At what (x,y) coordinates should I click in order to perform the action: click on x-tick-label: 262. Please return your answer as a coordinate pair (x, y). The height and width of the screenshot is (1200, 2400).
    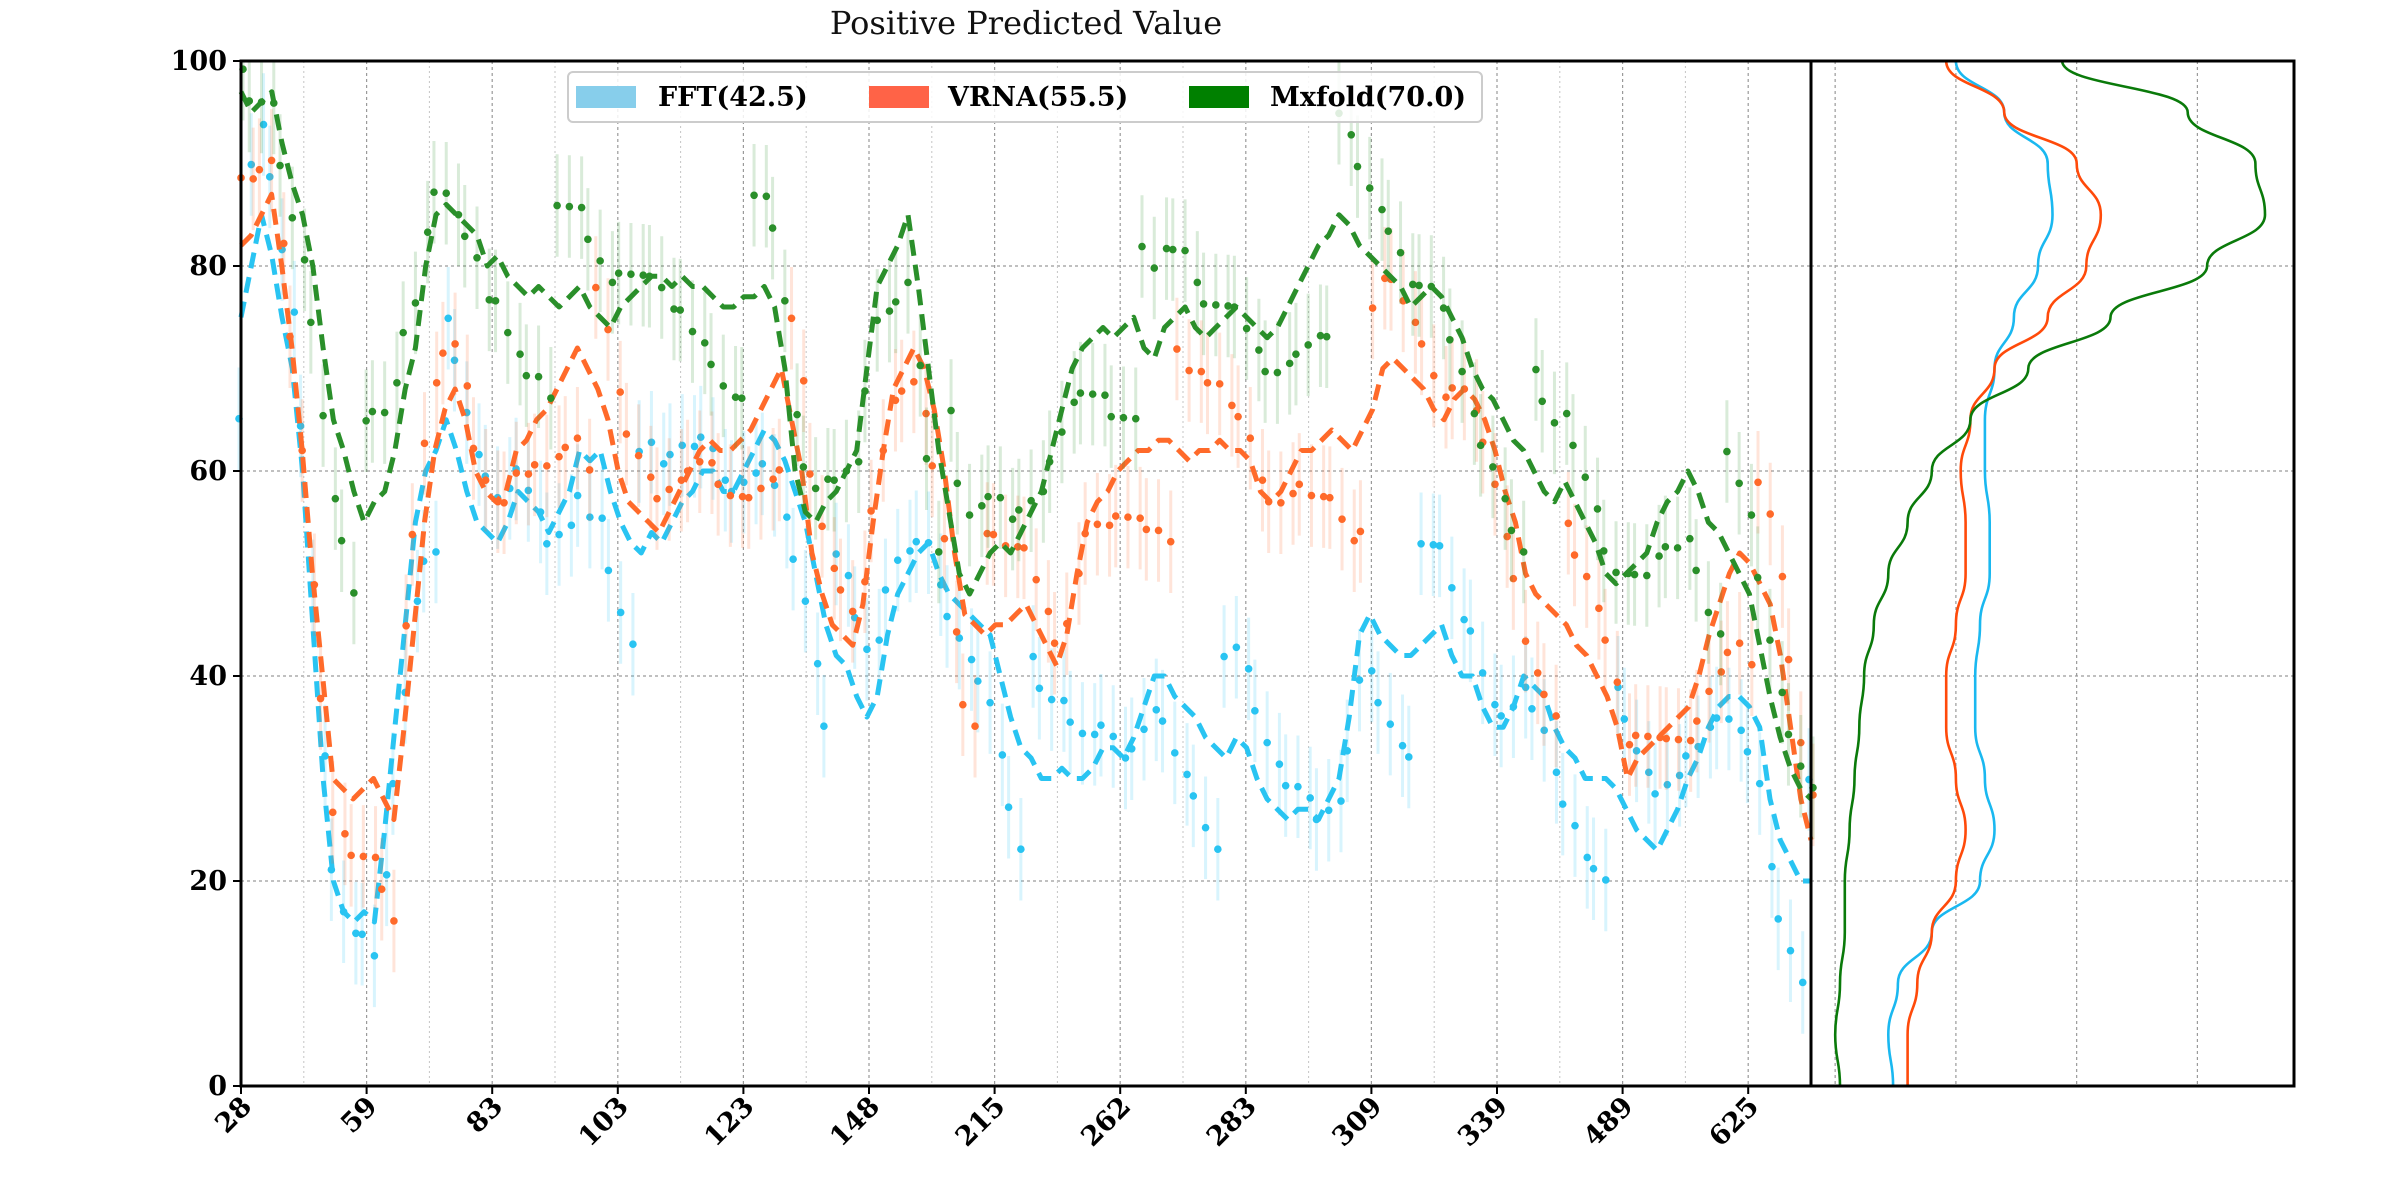
    Looking at the image, I should click on (1106, 1122).